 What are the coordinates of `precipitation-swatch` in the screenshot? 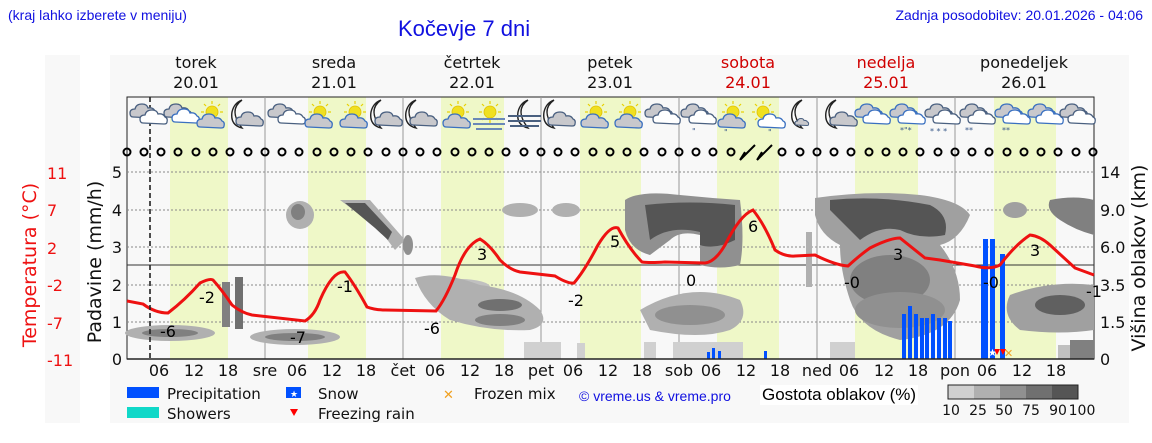 It's located at (143, 392).